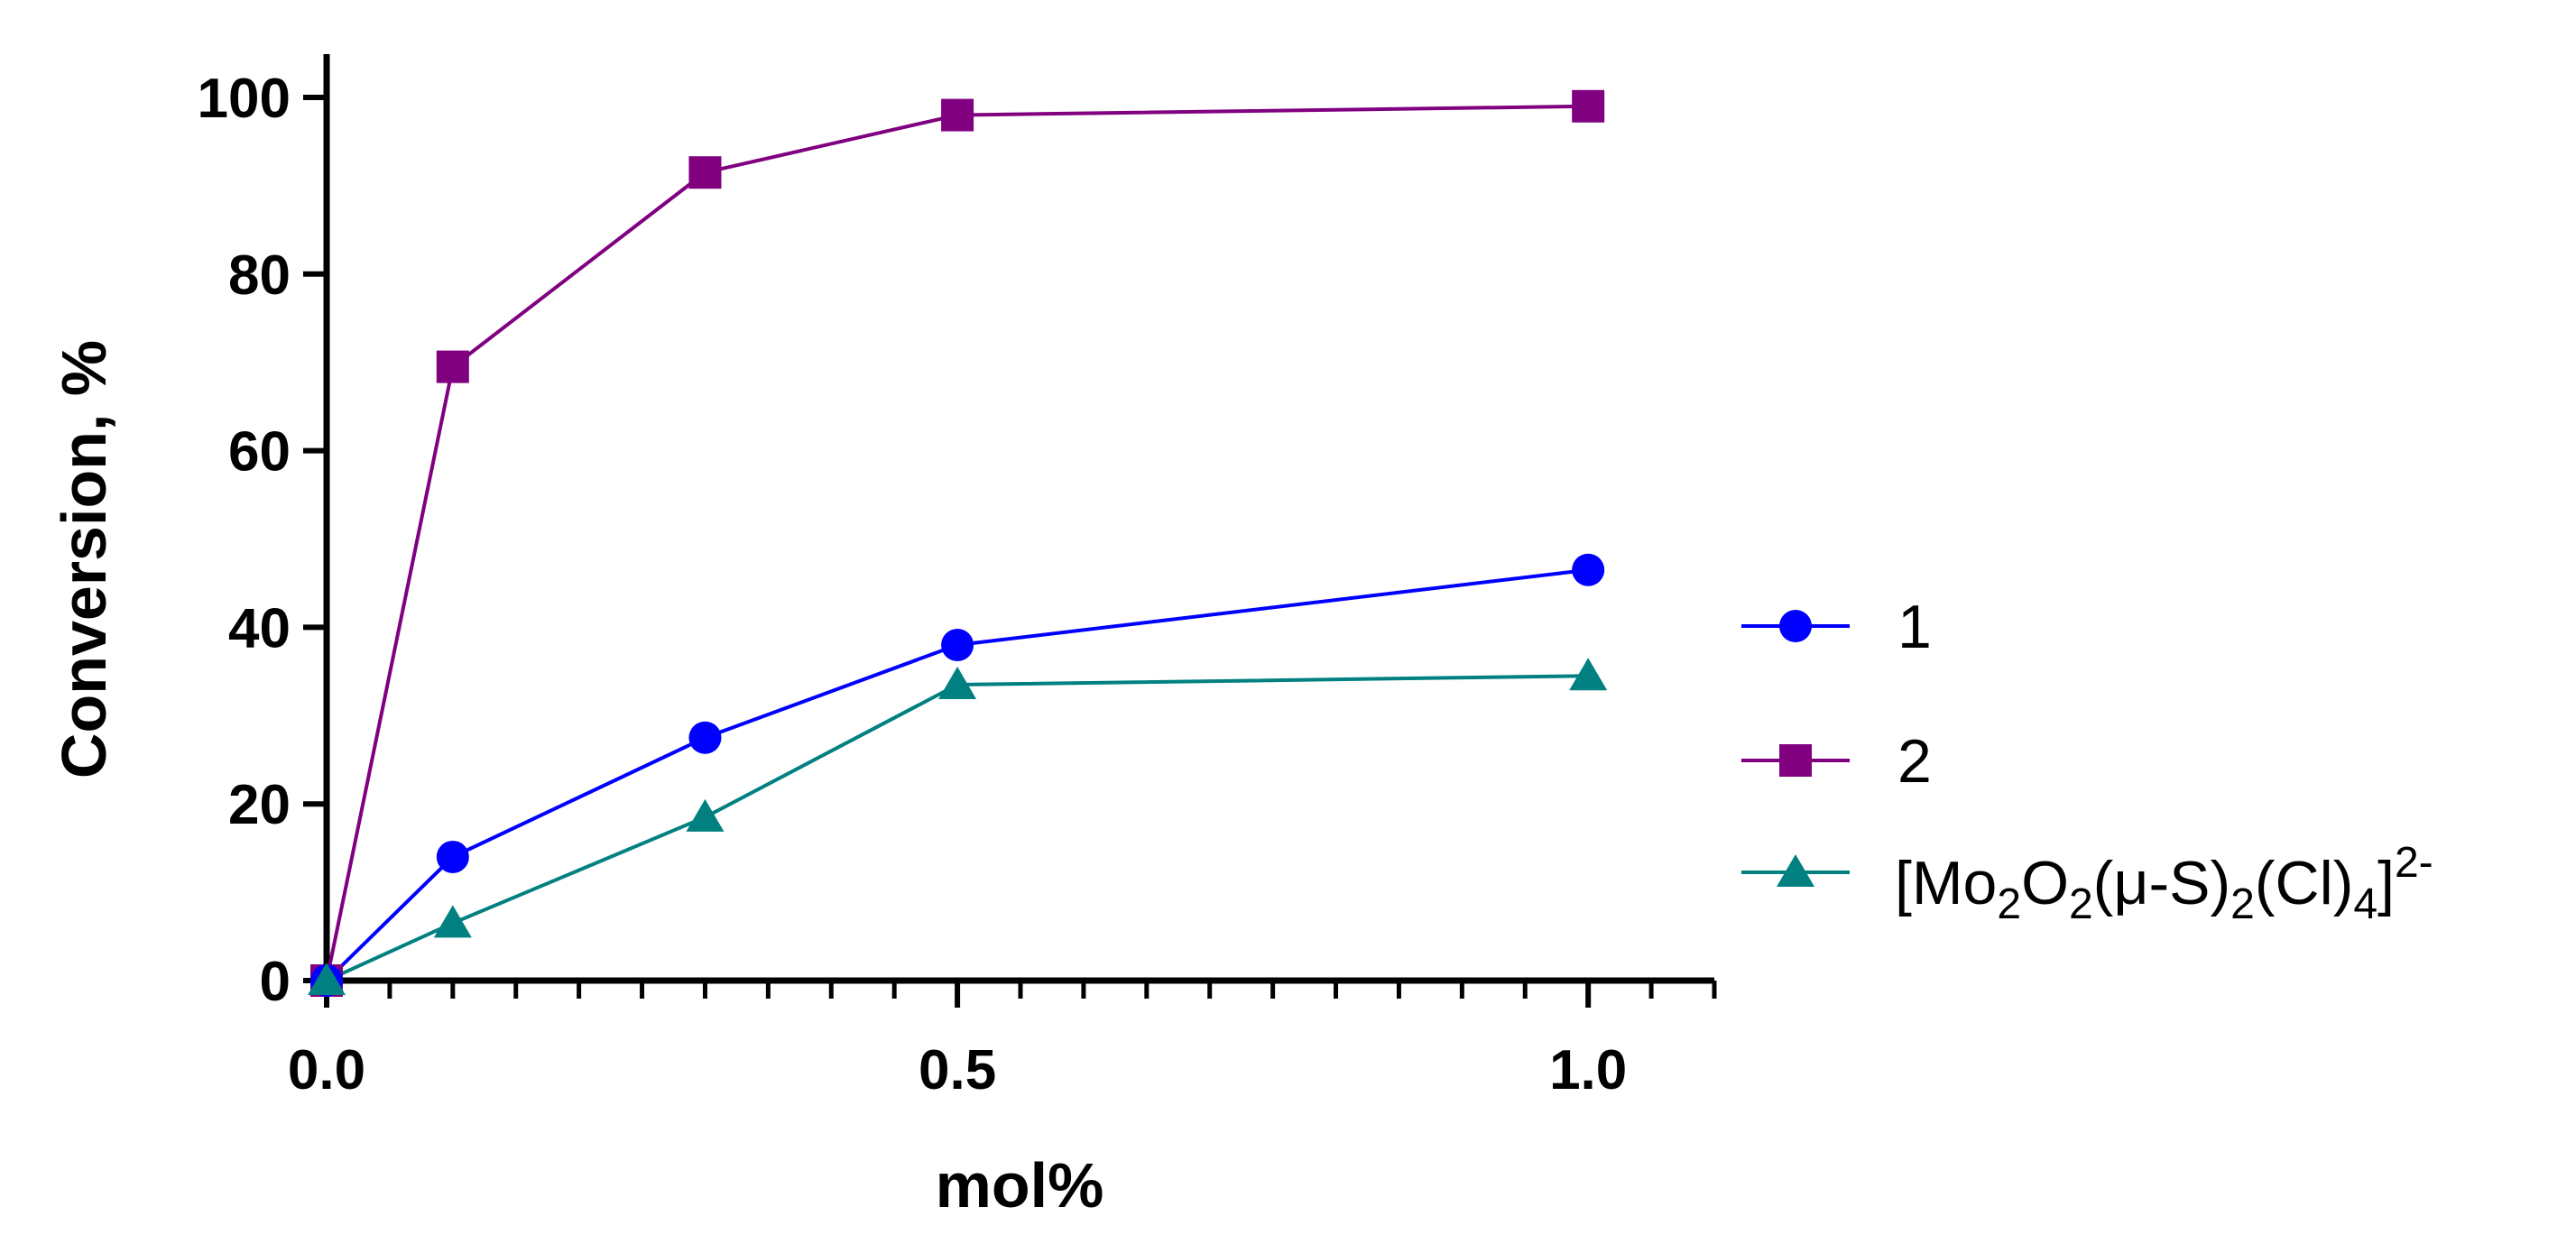 This screenshot has width=2576, height=1253. What do you see at coordinates (326, 1070) in the screenshot?
I see `x-tick-label: 0.0` at bounding box center [326, 1070].